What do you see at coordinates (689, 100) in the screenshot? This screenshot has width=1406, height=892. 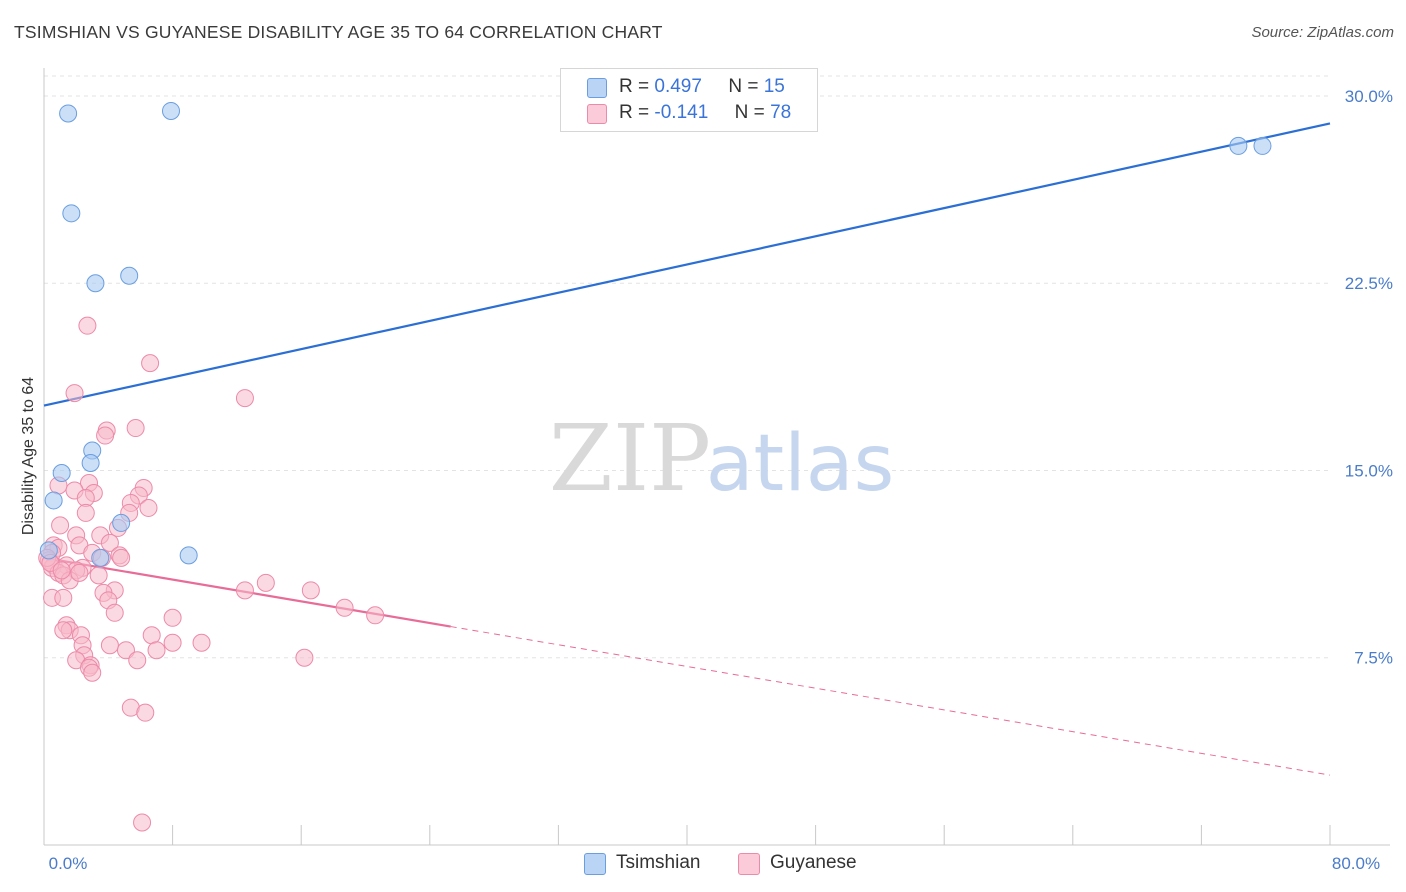 I see `stats-legend: R = 0.497 N = 15 R = -0.141 N = 78` at bounding box center [689, 100].